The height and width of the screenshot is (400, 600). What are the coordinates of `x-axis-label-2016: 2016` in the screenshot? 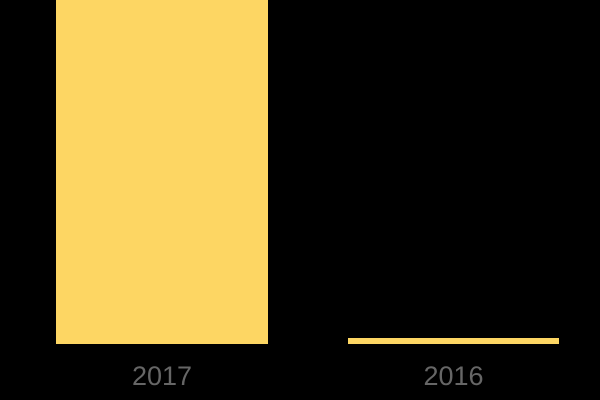 It's located at (453, 376).